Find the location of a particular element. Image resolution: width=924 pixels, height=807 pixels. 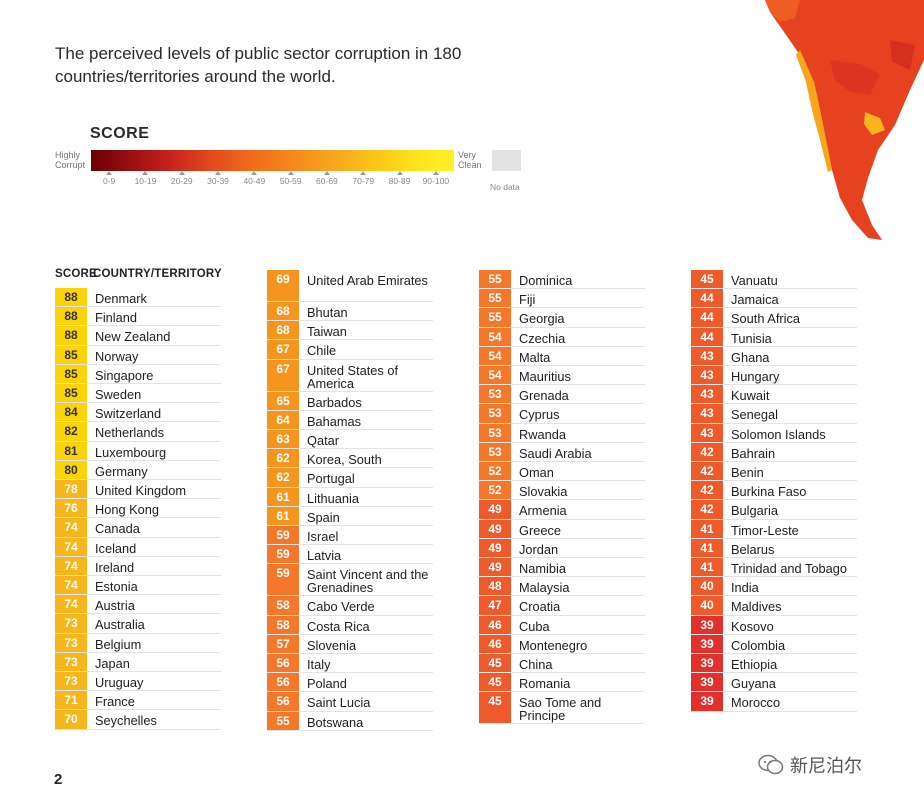

country-name: Tunisia is located at coordinates (751, 338).